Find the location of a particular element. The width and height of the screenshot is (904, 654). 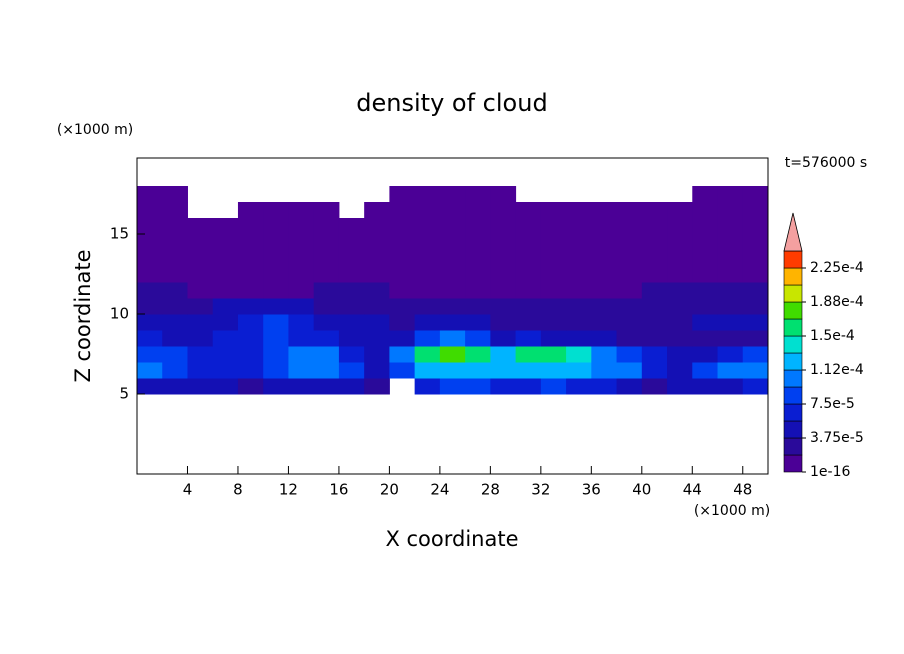

colorbar-extend is located at coordinates (793, 232).